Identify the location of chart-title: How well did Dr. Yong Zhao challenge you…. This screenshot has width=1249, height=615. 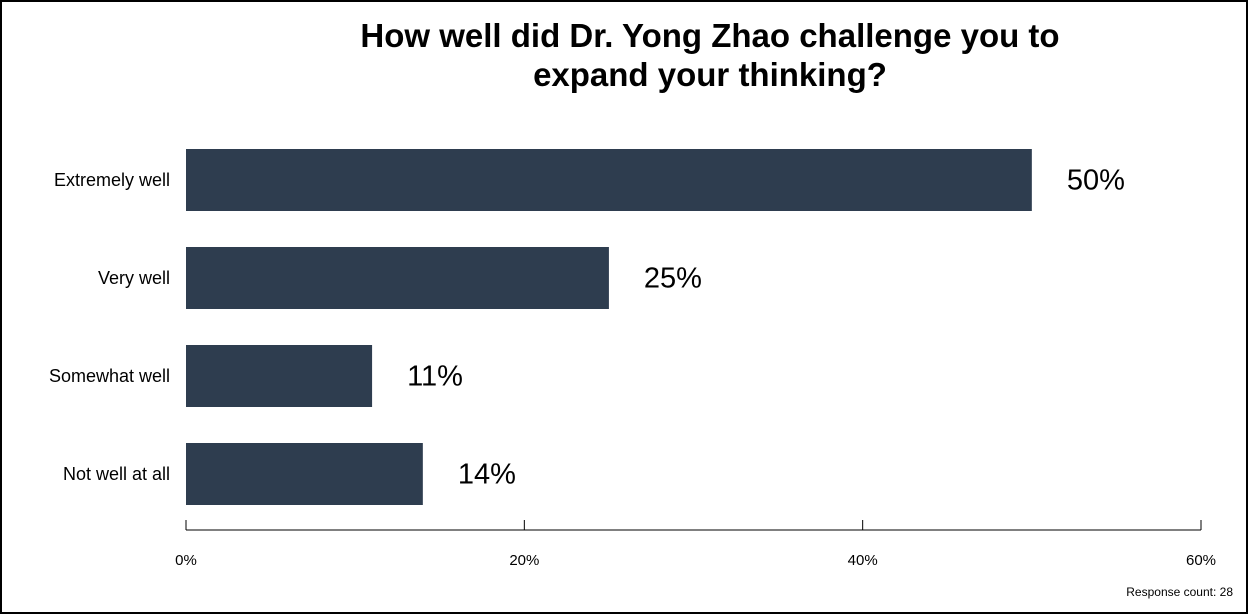
(710, 55).